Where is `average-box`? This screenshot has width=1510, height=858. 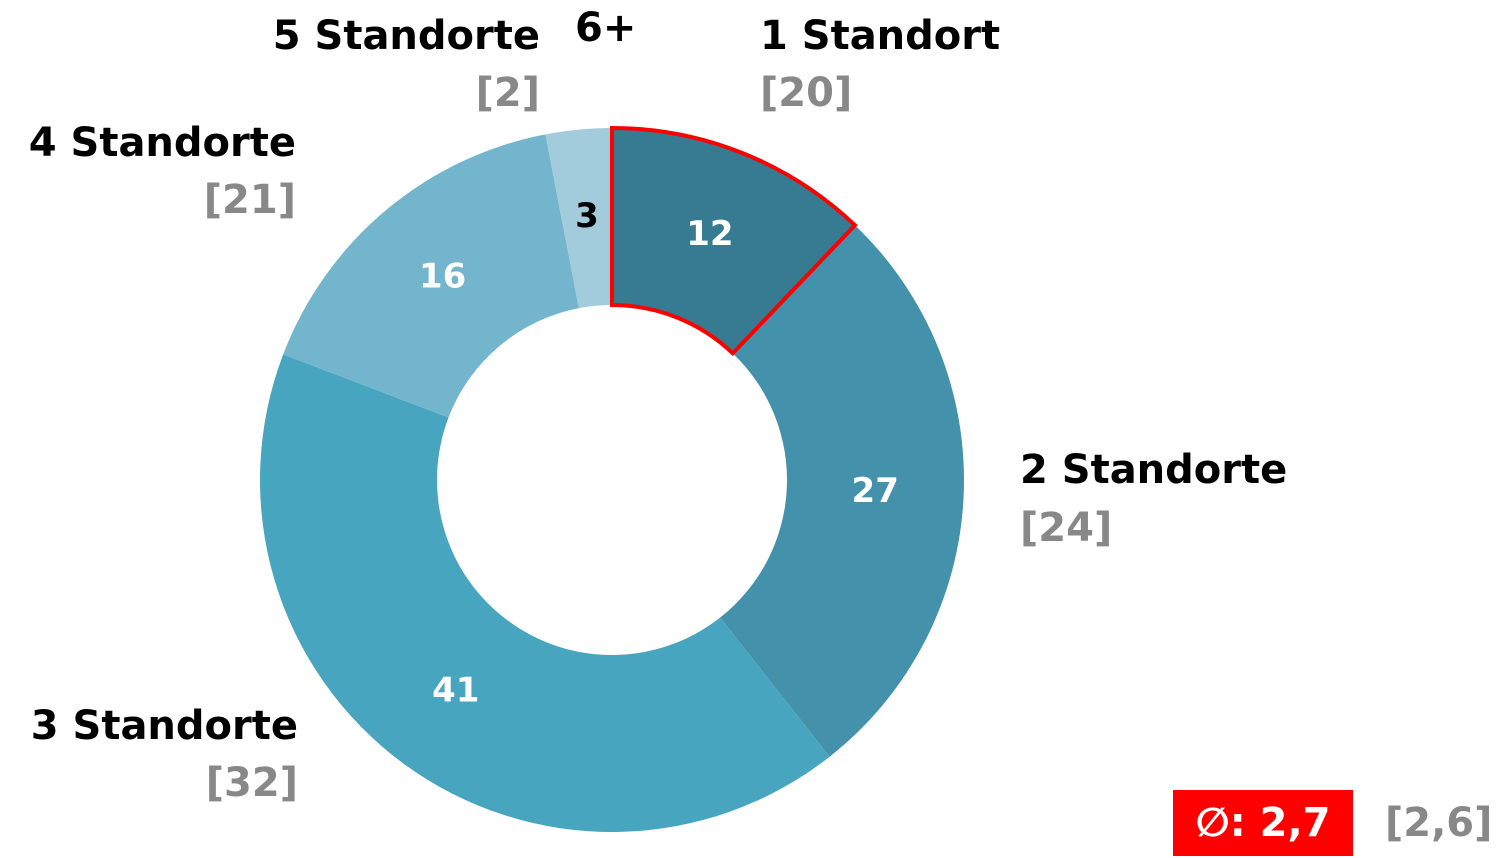 average-box is located at coordinates (1263, 823).